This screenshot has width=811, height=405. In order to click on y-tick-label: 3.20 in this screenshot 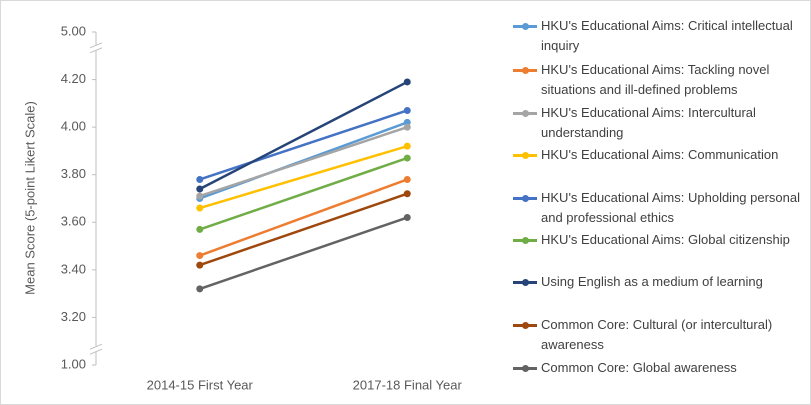, I will do `click(73, 316)`.